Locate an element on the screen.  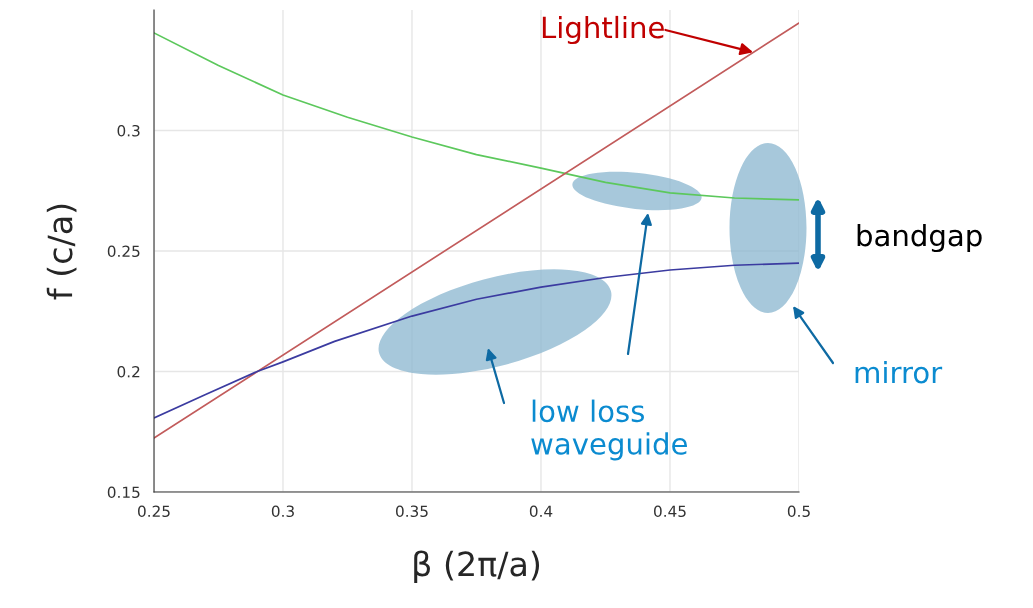
x-tick-label: 0.25 is located at coordinates (154, 511).